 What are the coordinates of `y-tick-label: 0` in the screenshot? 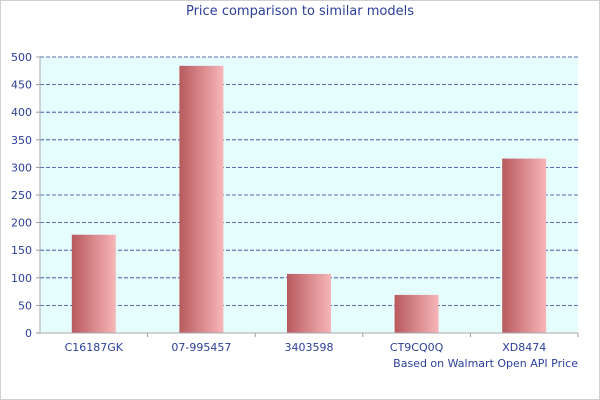 It's located at (28, 333).